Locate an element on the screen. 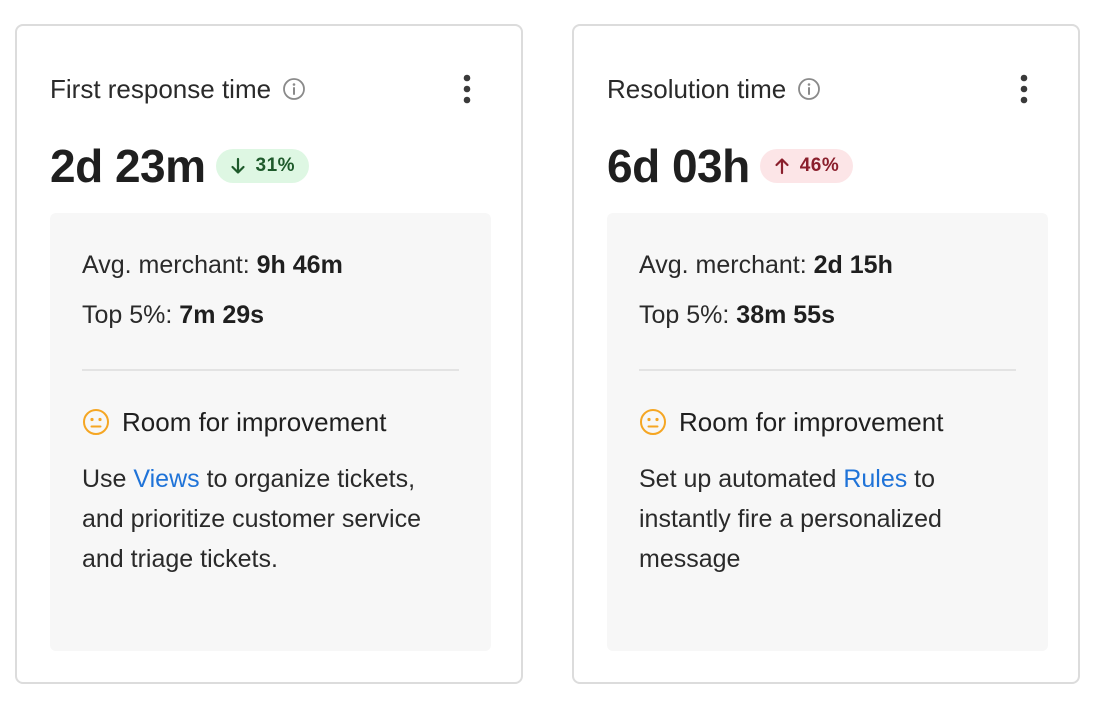 The width and height of the screenshot is (1110, 708). trend-percent: 46% is located at coordinates (819, 165).